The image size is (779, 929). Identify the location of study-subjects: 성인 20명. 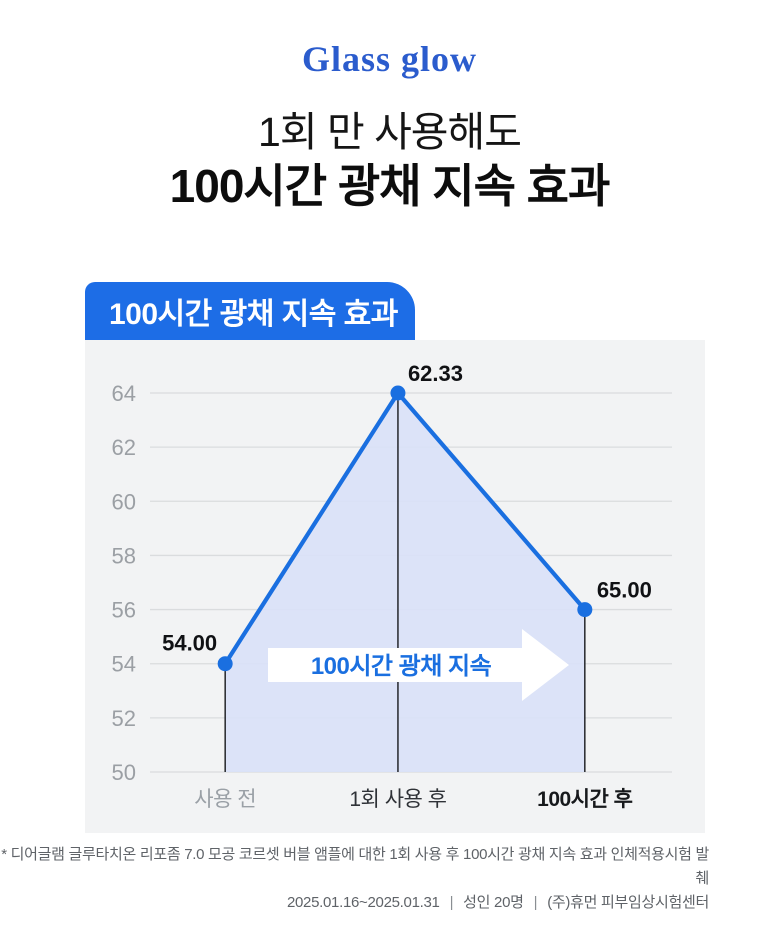
(493, 902).